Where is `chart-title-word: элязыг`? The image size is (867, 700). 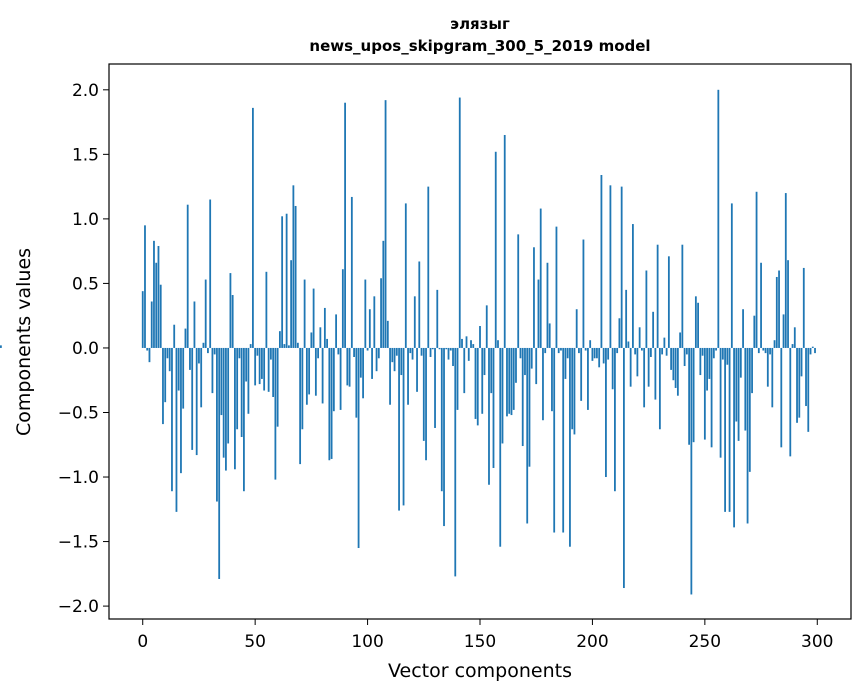 chart-title-word: элязыг is located at coordinates (480, 24).